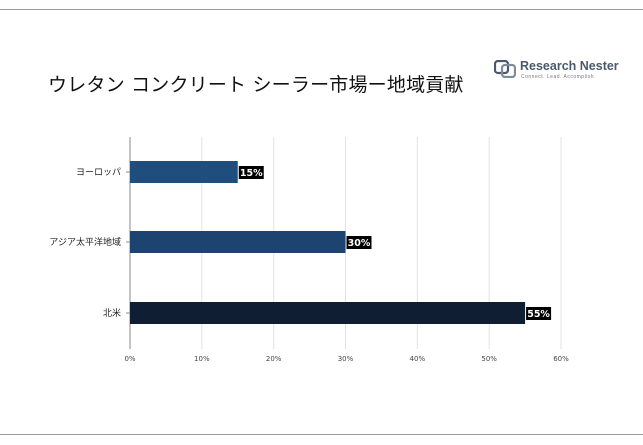 This screenshot has width=643, height=445. I want to click on x-tick-label: 10%, so click(202, 359).